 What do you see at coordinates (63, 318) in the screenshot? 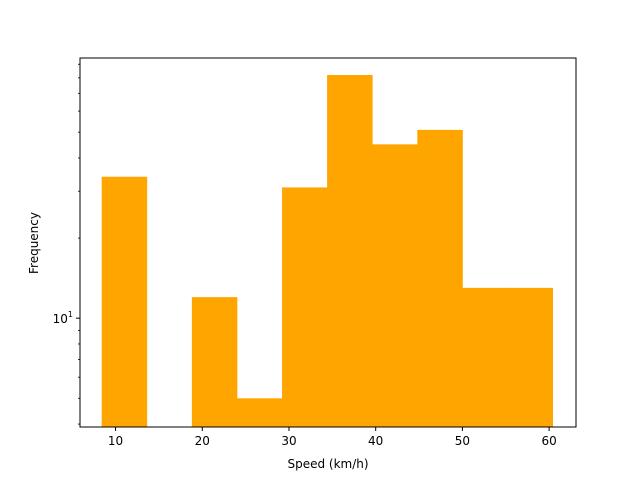
I see `y-tick-label: 101` at bounding box center [63, 318].